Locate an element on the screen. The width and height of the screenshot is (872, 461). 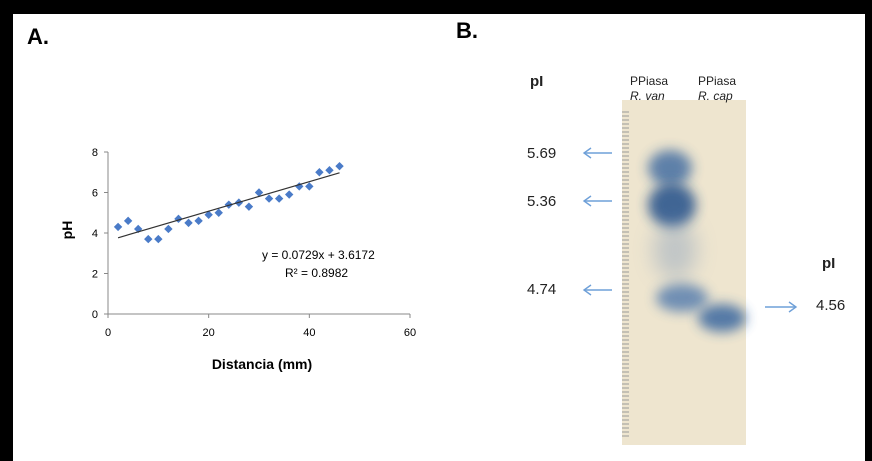
marker-4-56: 4.56 is located at coordinates (830, 305).